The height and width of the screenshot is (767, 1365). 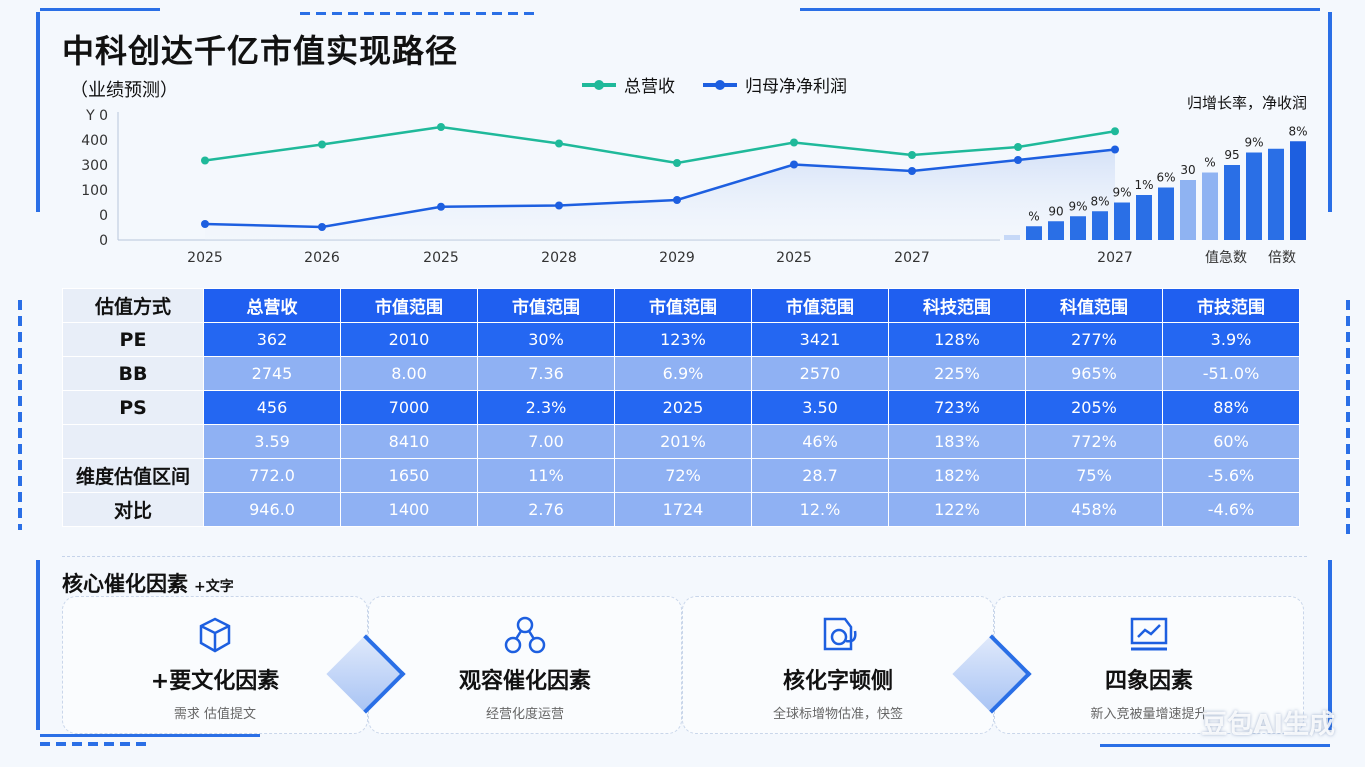 I want to click on table-cell: 2025, so click(x=683, y=407).